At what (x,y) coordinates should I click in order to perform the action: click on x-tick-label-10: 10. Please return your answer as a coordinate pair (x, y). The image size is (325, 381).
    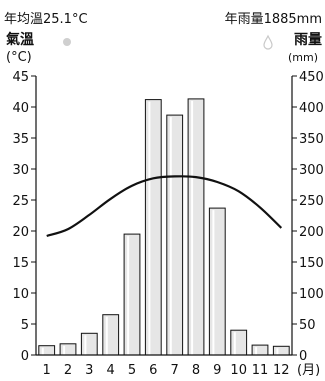
    Looking at the image, I should click on (238, 370).